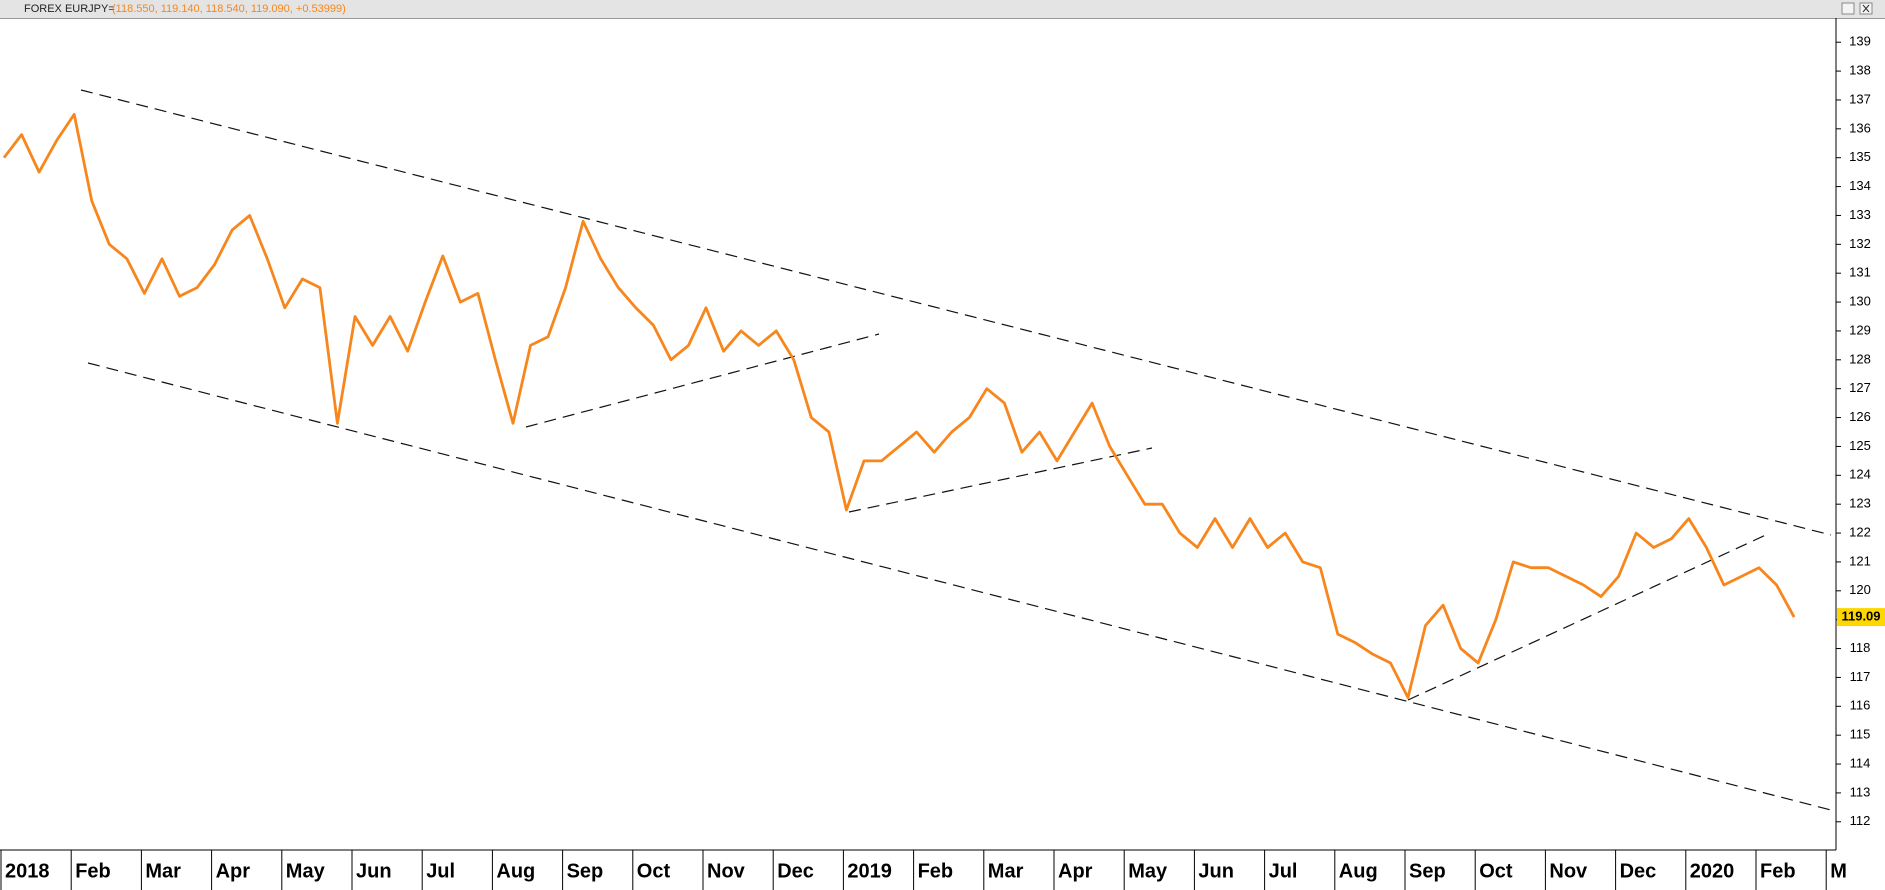 The height and width of the screenshot is (890, 1885). Describe the element at coordinates (1860, 358) in the screenshot. I see `y-tick-label: 128` at that location.